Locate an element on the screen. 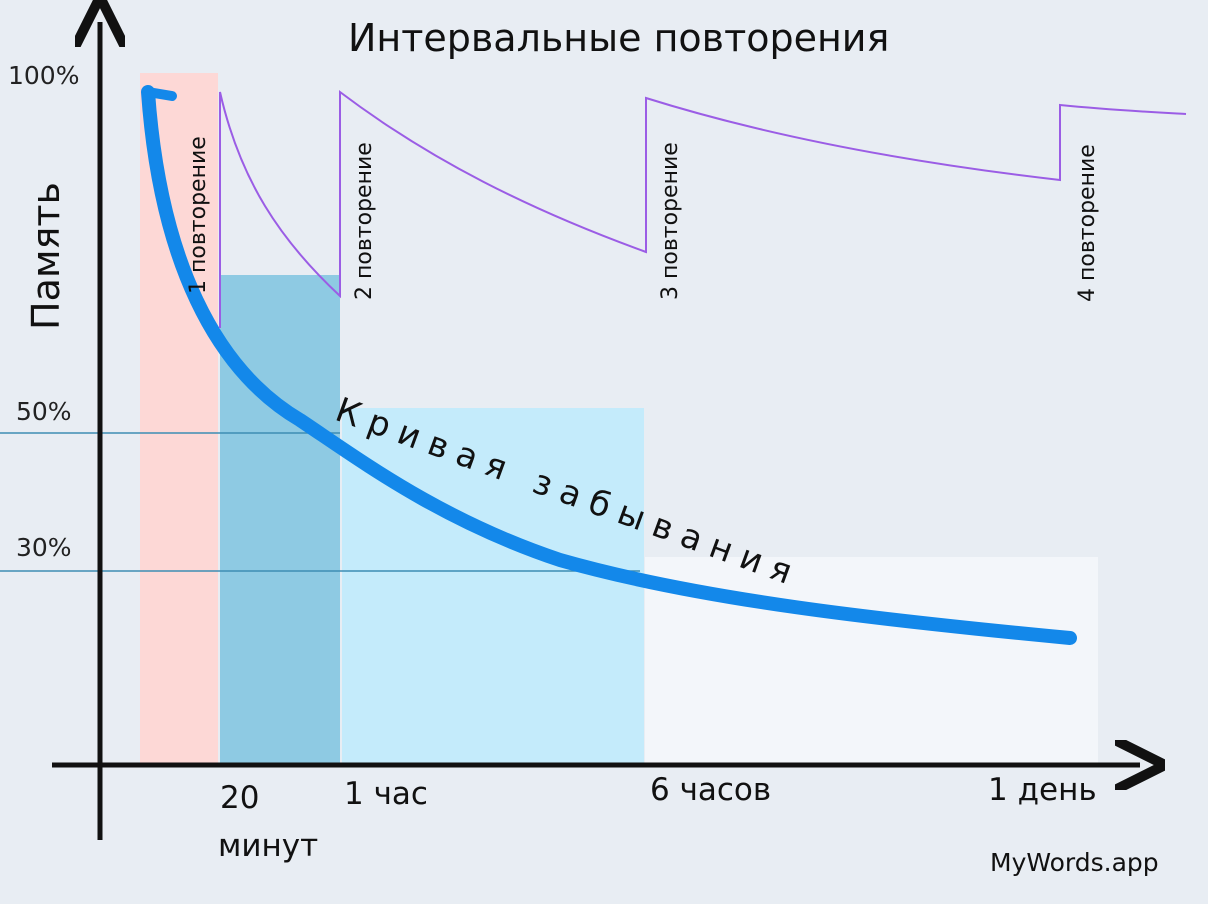 Image resolution: width=1208 pixels, height=904 pixels. repetition-label-2: 2 повторение is located at coordinates (364, 221).